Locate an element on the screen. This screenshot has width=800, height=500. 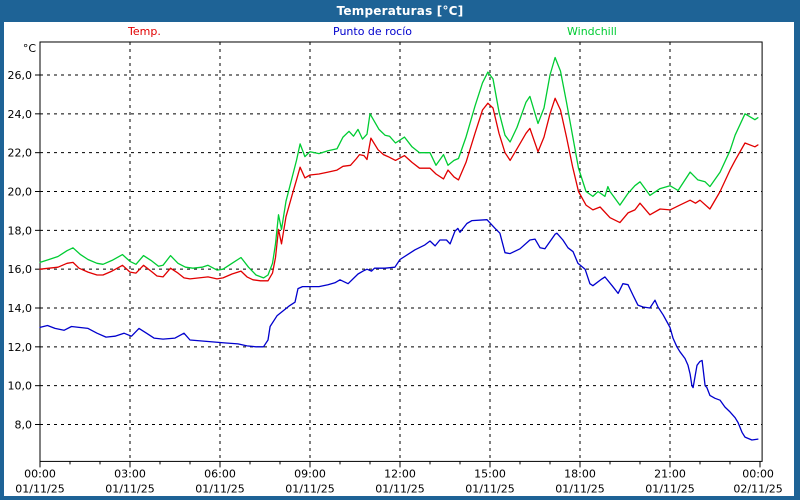
axis-tick-label: 26,0 is located at coordinates (20, 75).